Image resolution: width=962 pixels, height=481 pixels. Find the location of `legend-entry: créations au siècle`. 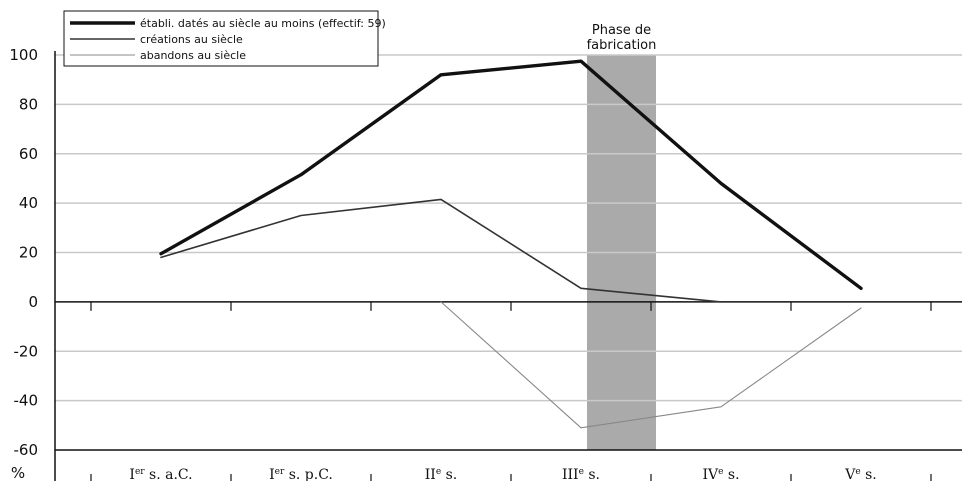

legend-entry: créations au siècle is located at coordinates (191, 39).